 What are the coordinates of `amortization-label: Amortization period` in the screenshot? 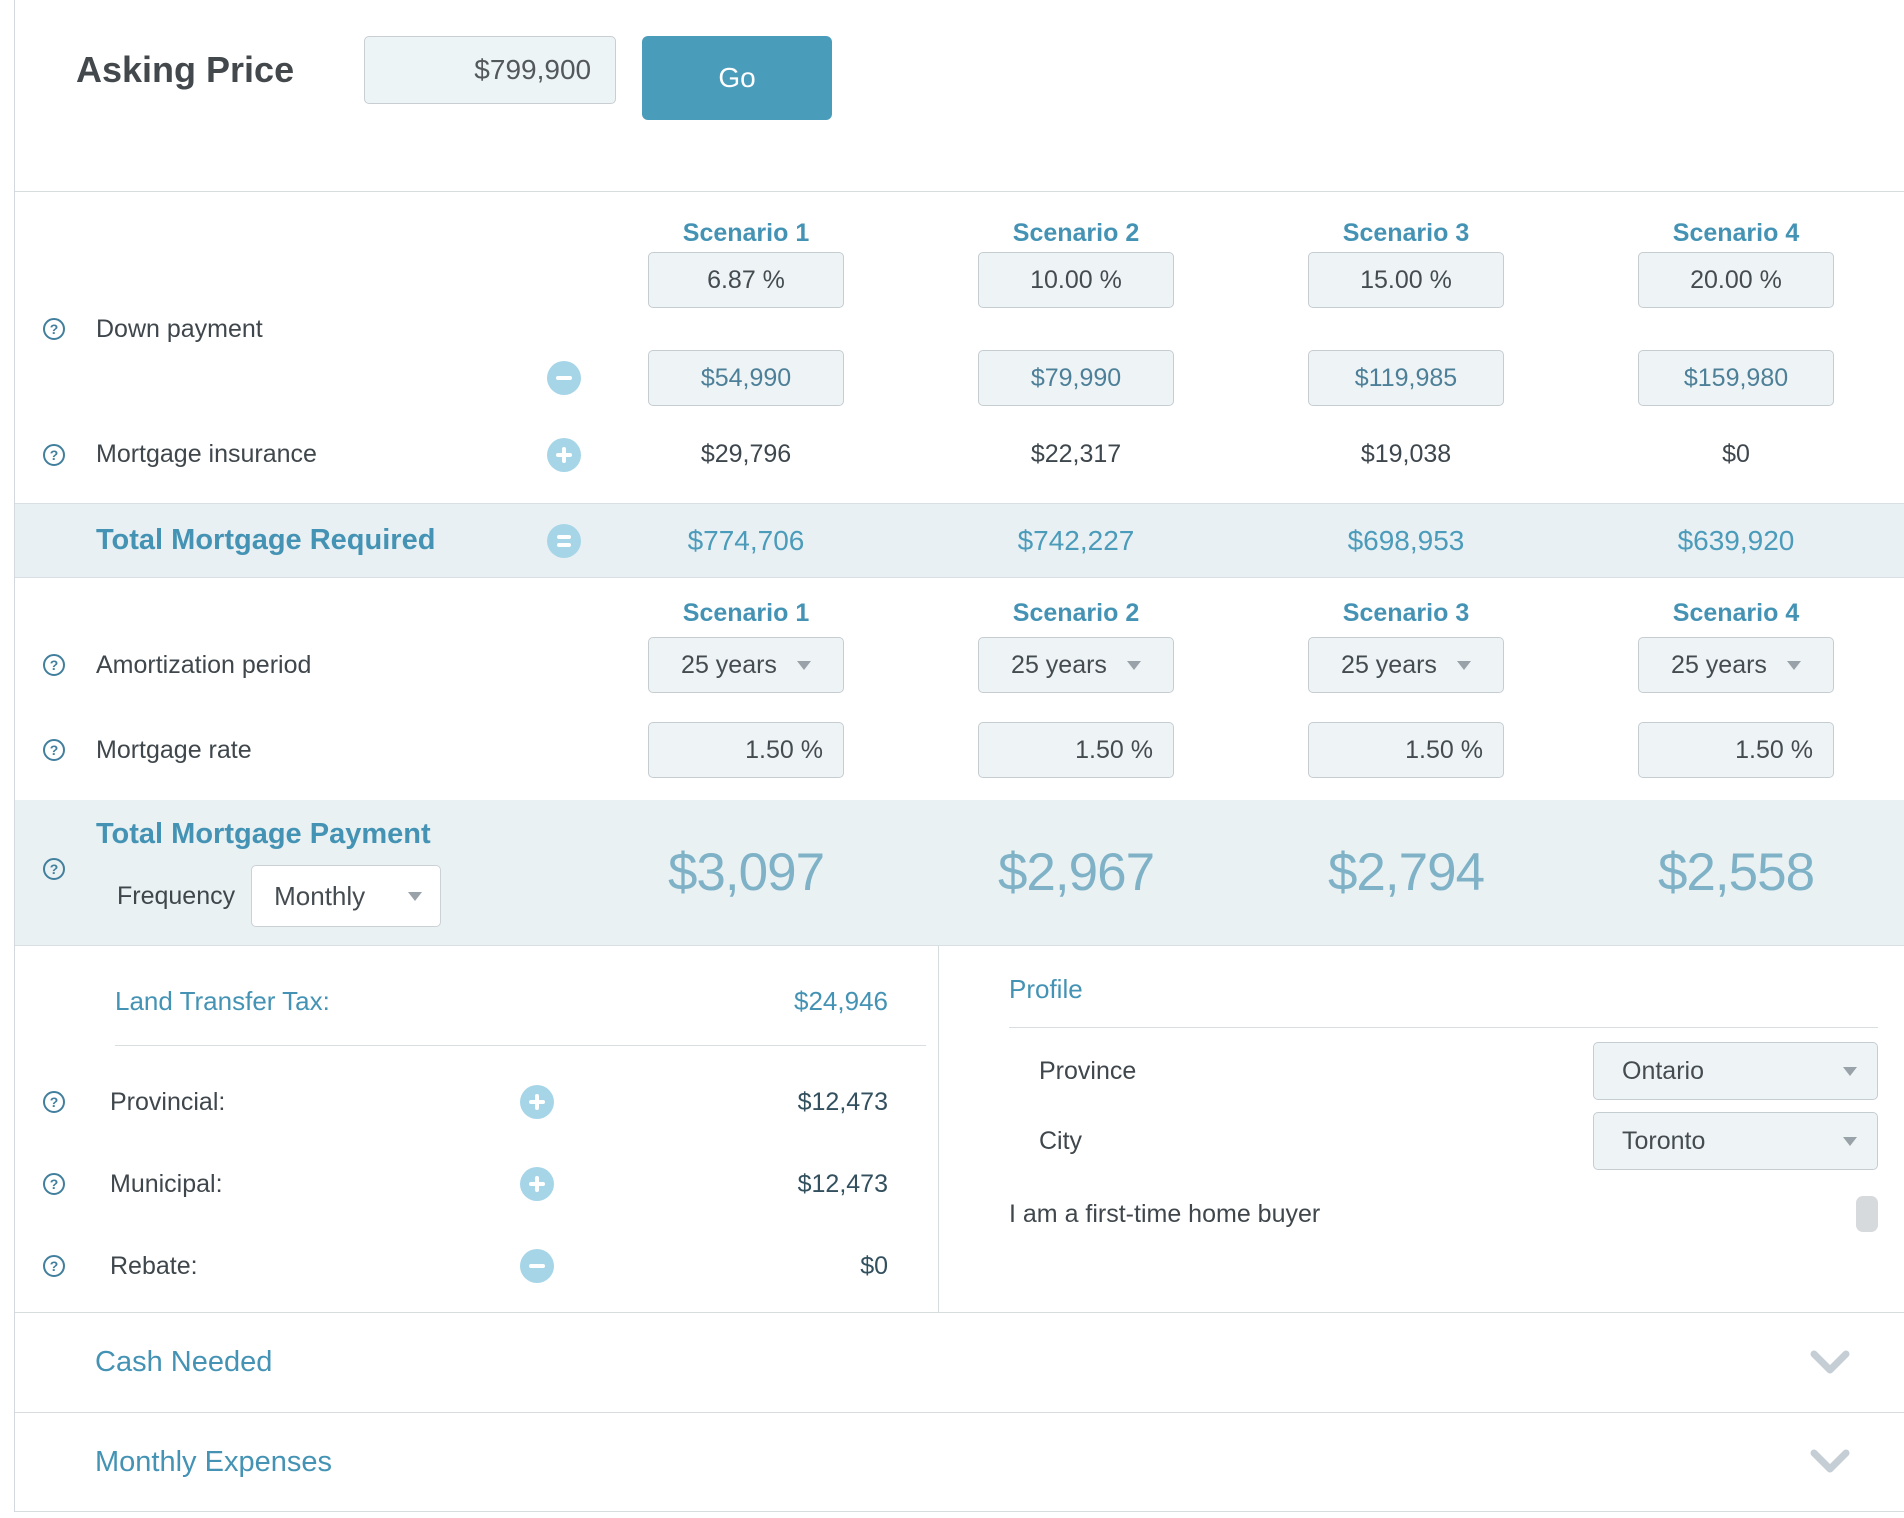 It's located at (204, 664).